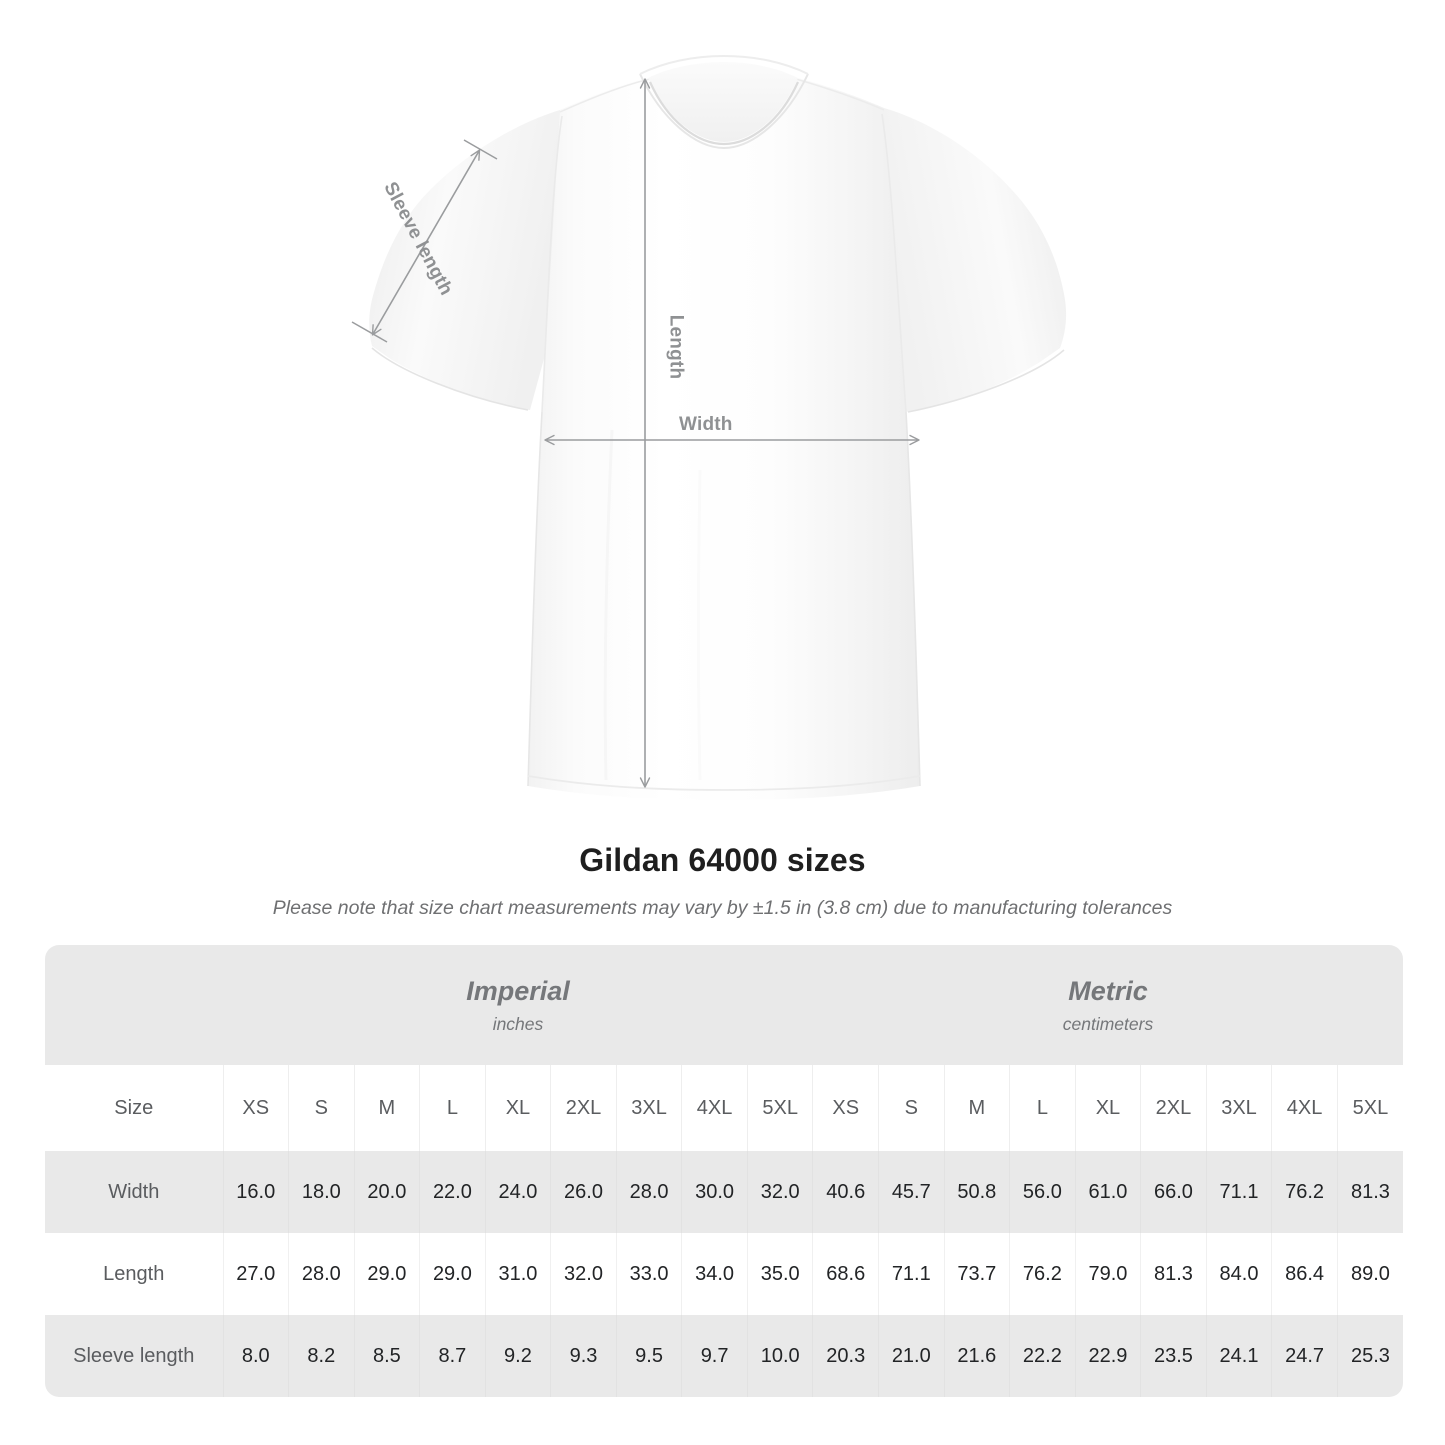  What do you see at coordinates (714, 1274) in the screenshot?
I see `table-cell: 34.0` at bounding box center [714, 1274].